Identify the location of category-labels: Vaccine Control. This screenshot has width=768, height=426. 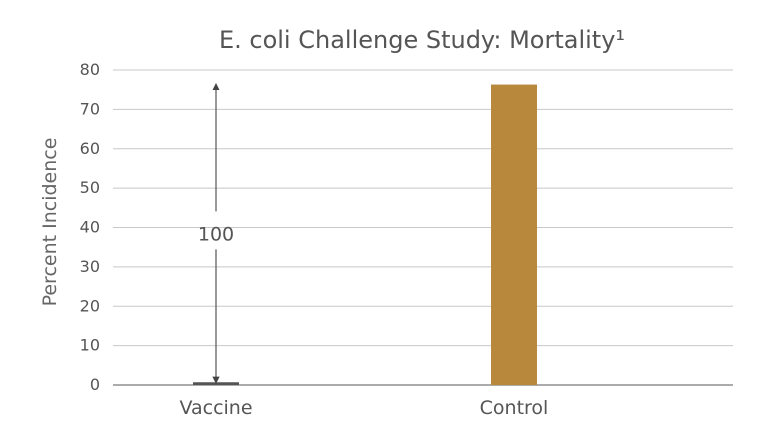
(363, 408).